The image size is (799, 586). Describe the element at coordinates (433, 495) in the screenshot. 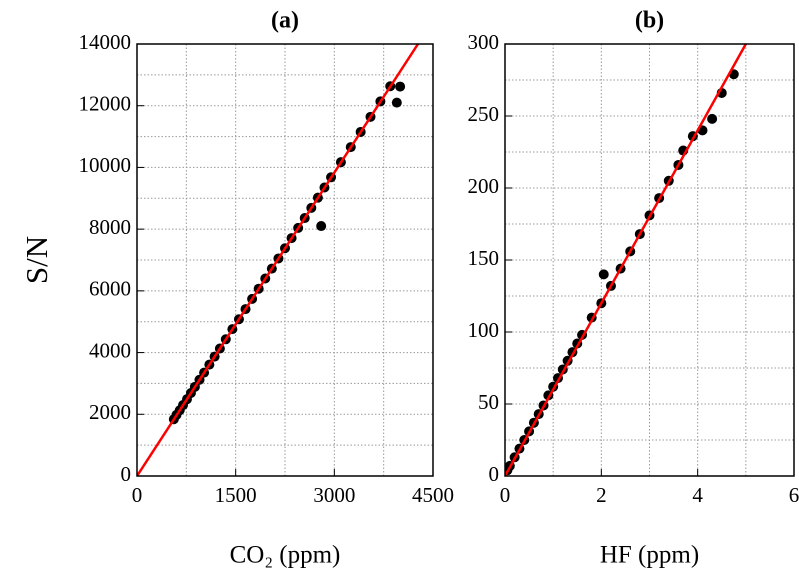

I see `x-tick-label: 4500` at that location.